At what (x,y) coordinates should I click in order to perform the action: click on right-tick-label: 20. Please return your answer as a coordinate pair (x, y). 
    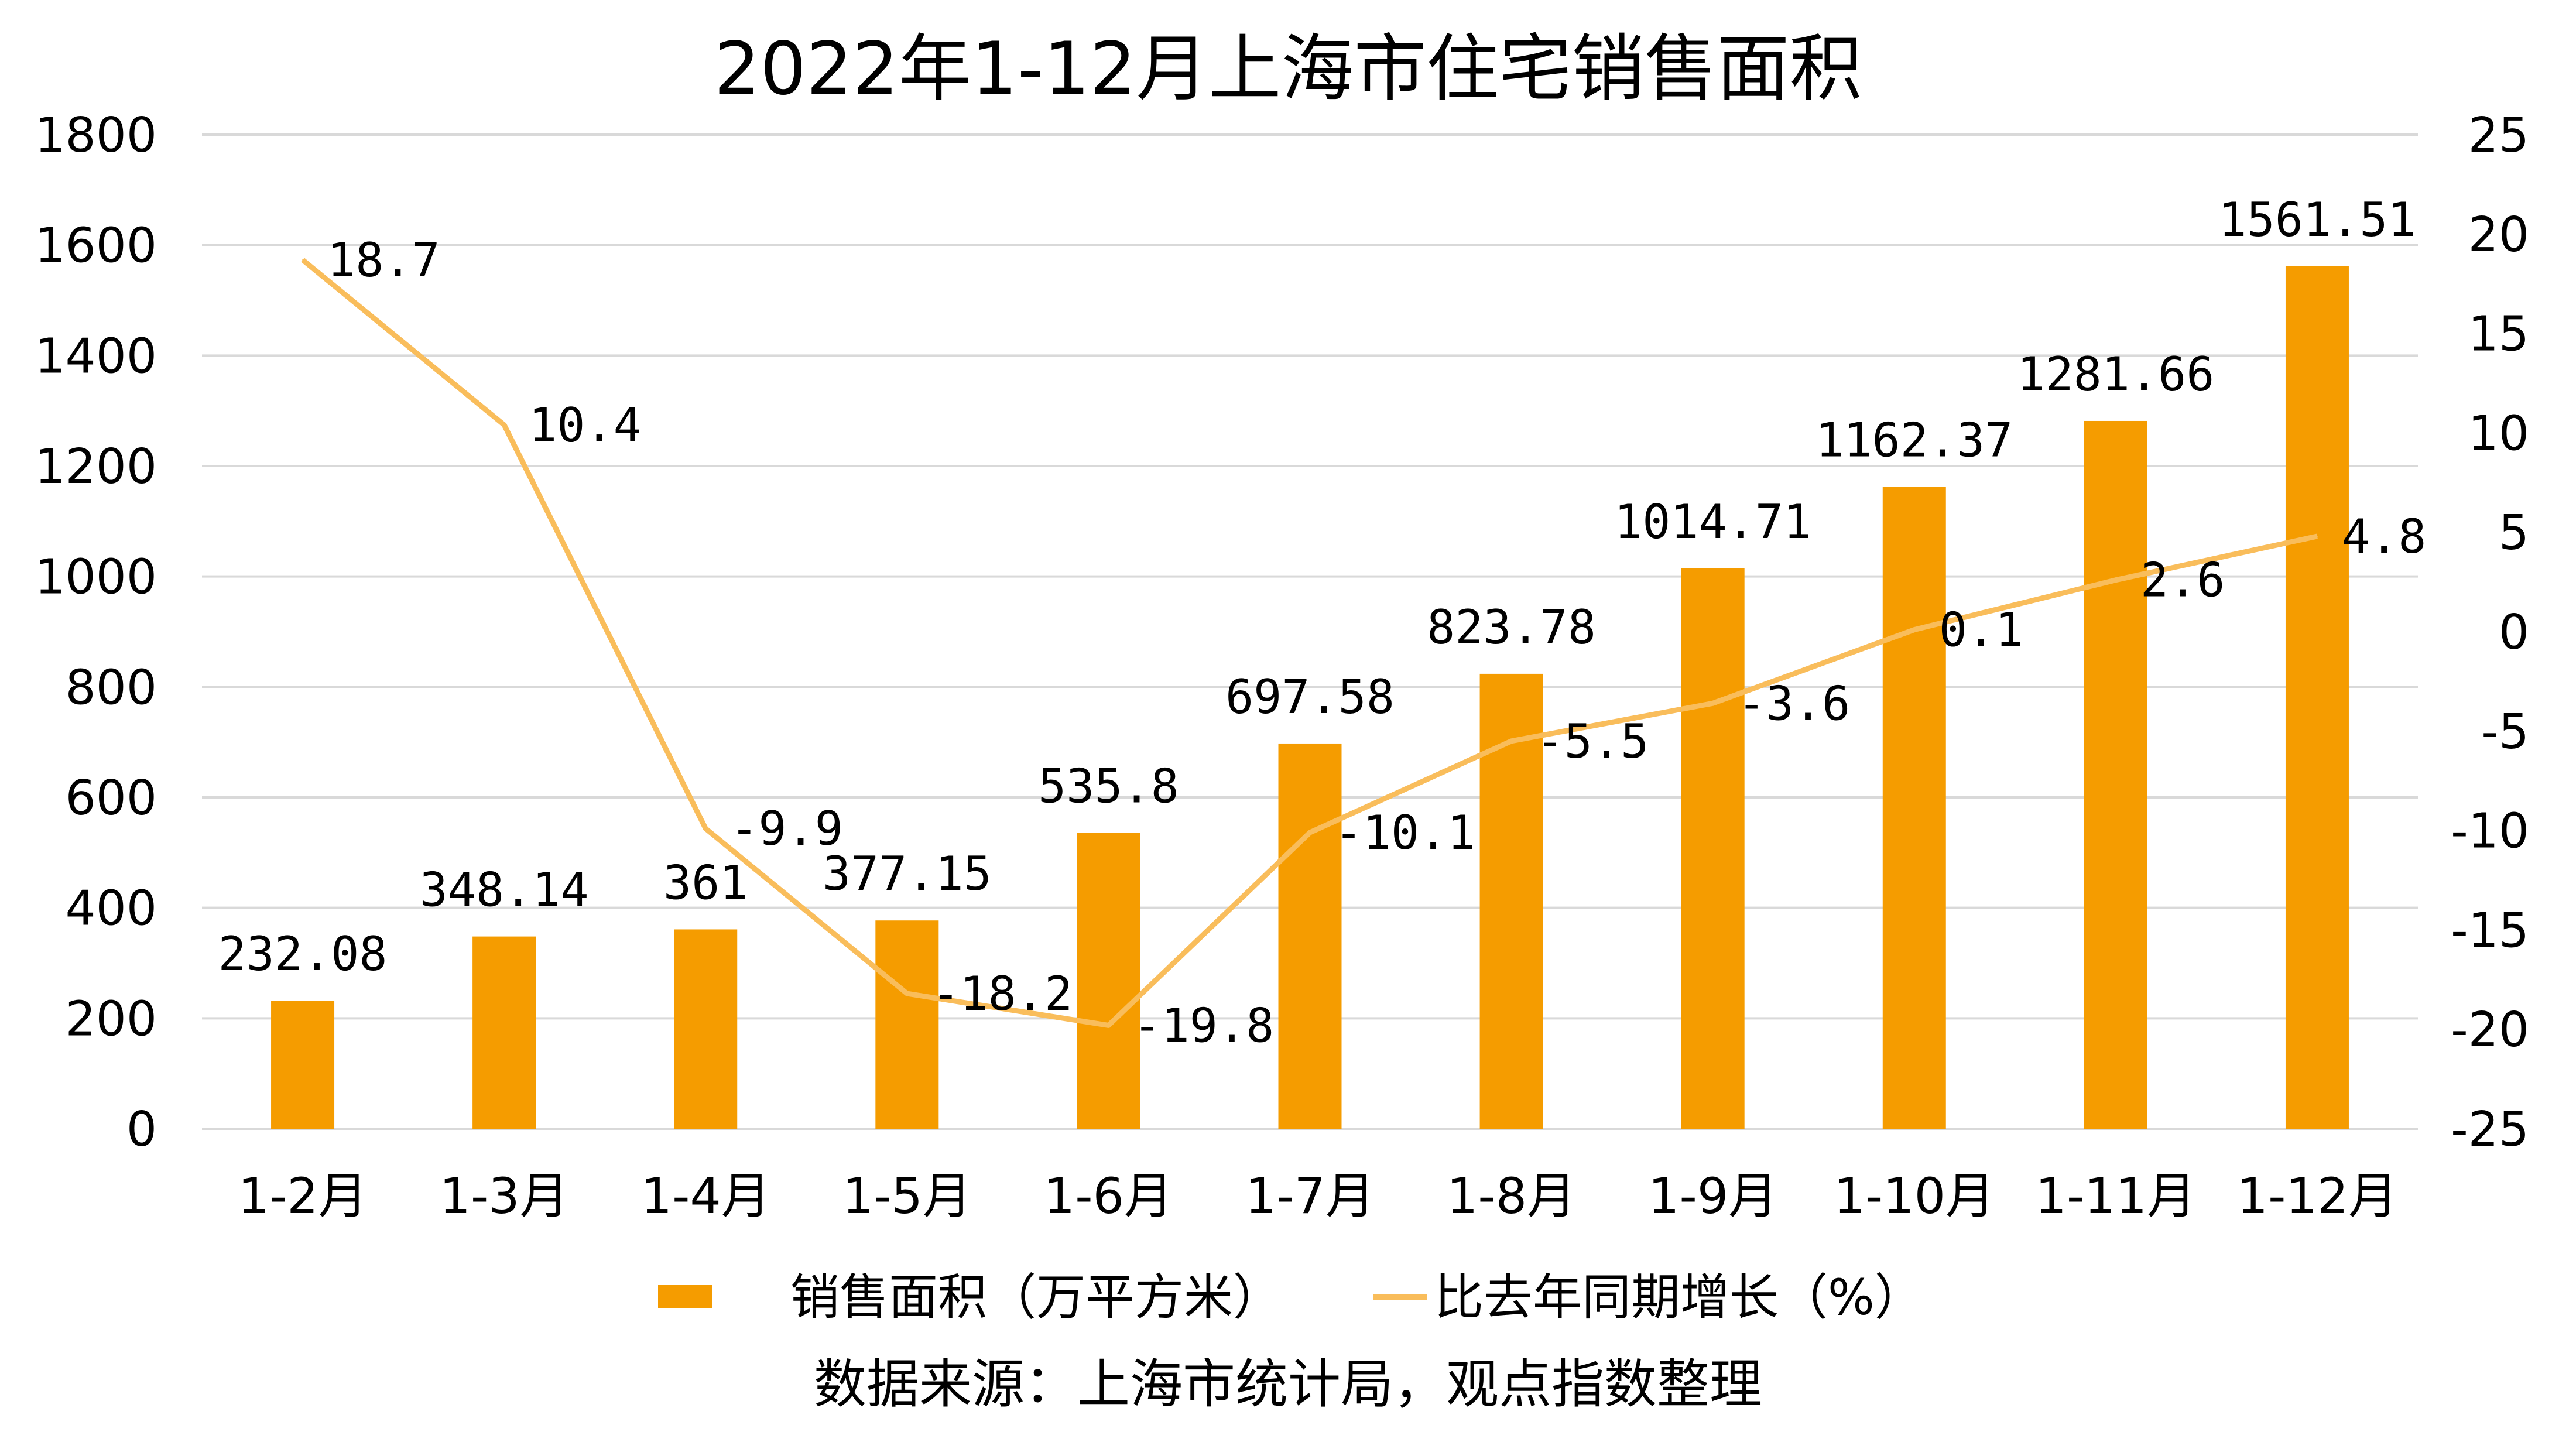
    Looking at the image, I should click on (2498, 235).